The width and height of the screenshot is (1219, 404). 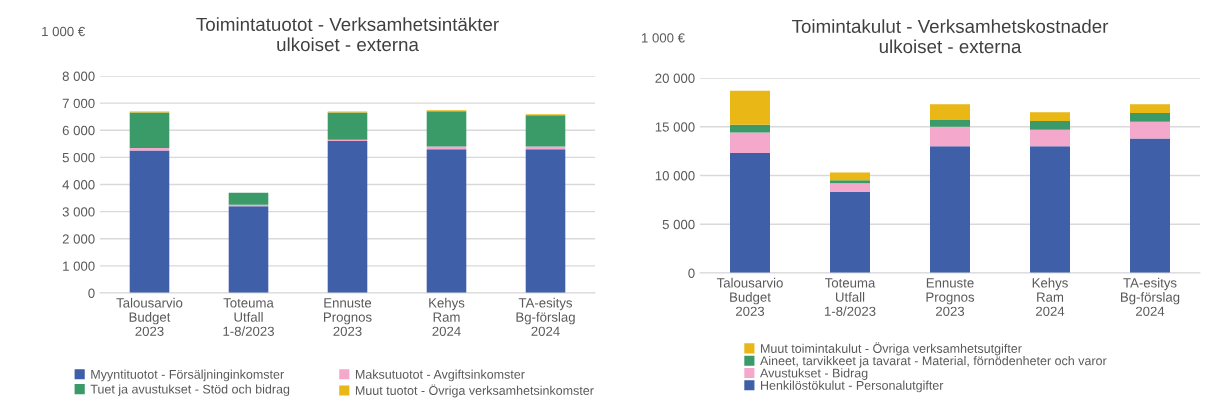 What do you see at coordinates (347, 34) in the screenshot?
I see `chart-title: Toimintatuotot - Verksamhetsintäkter ulkoiset - externa` at bounding box center [347, 34].